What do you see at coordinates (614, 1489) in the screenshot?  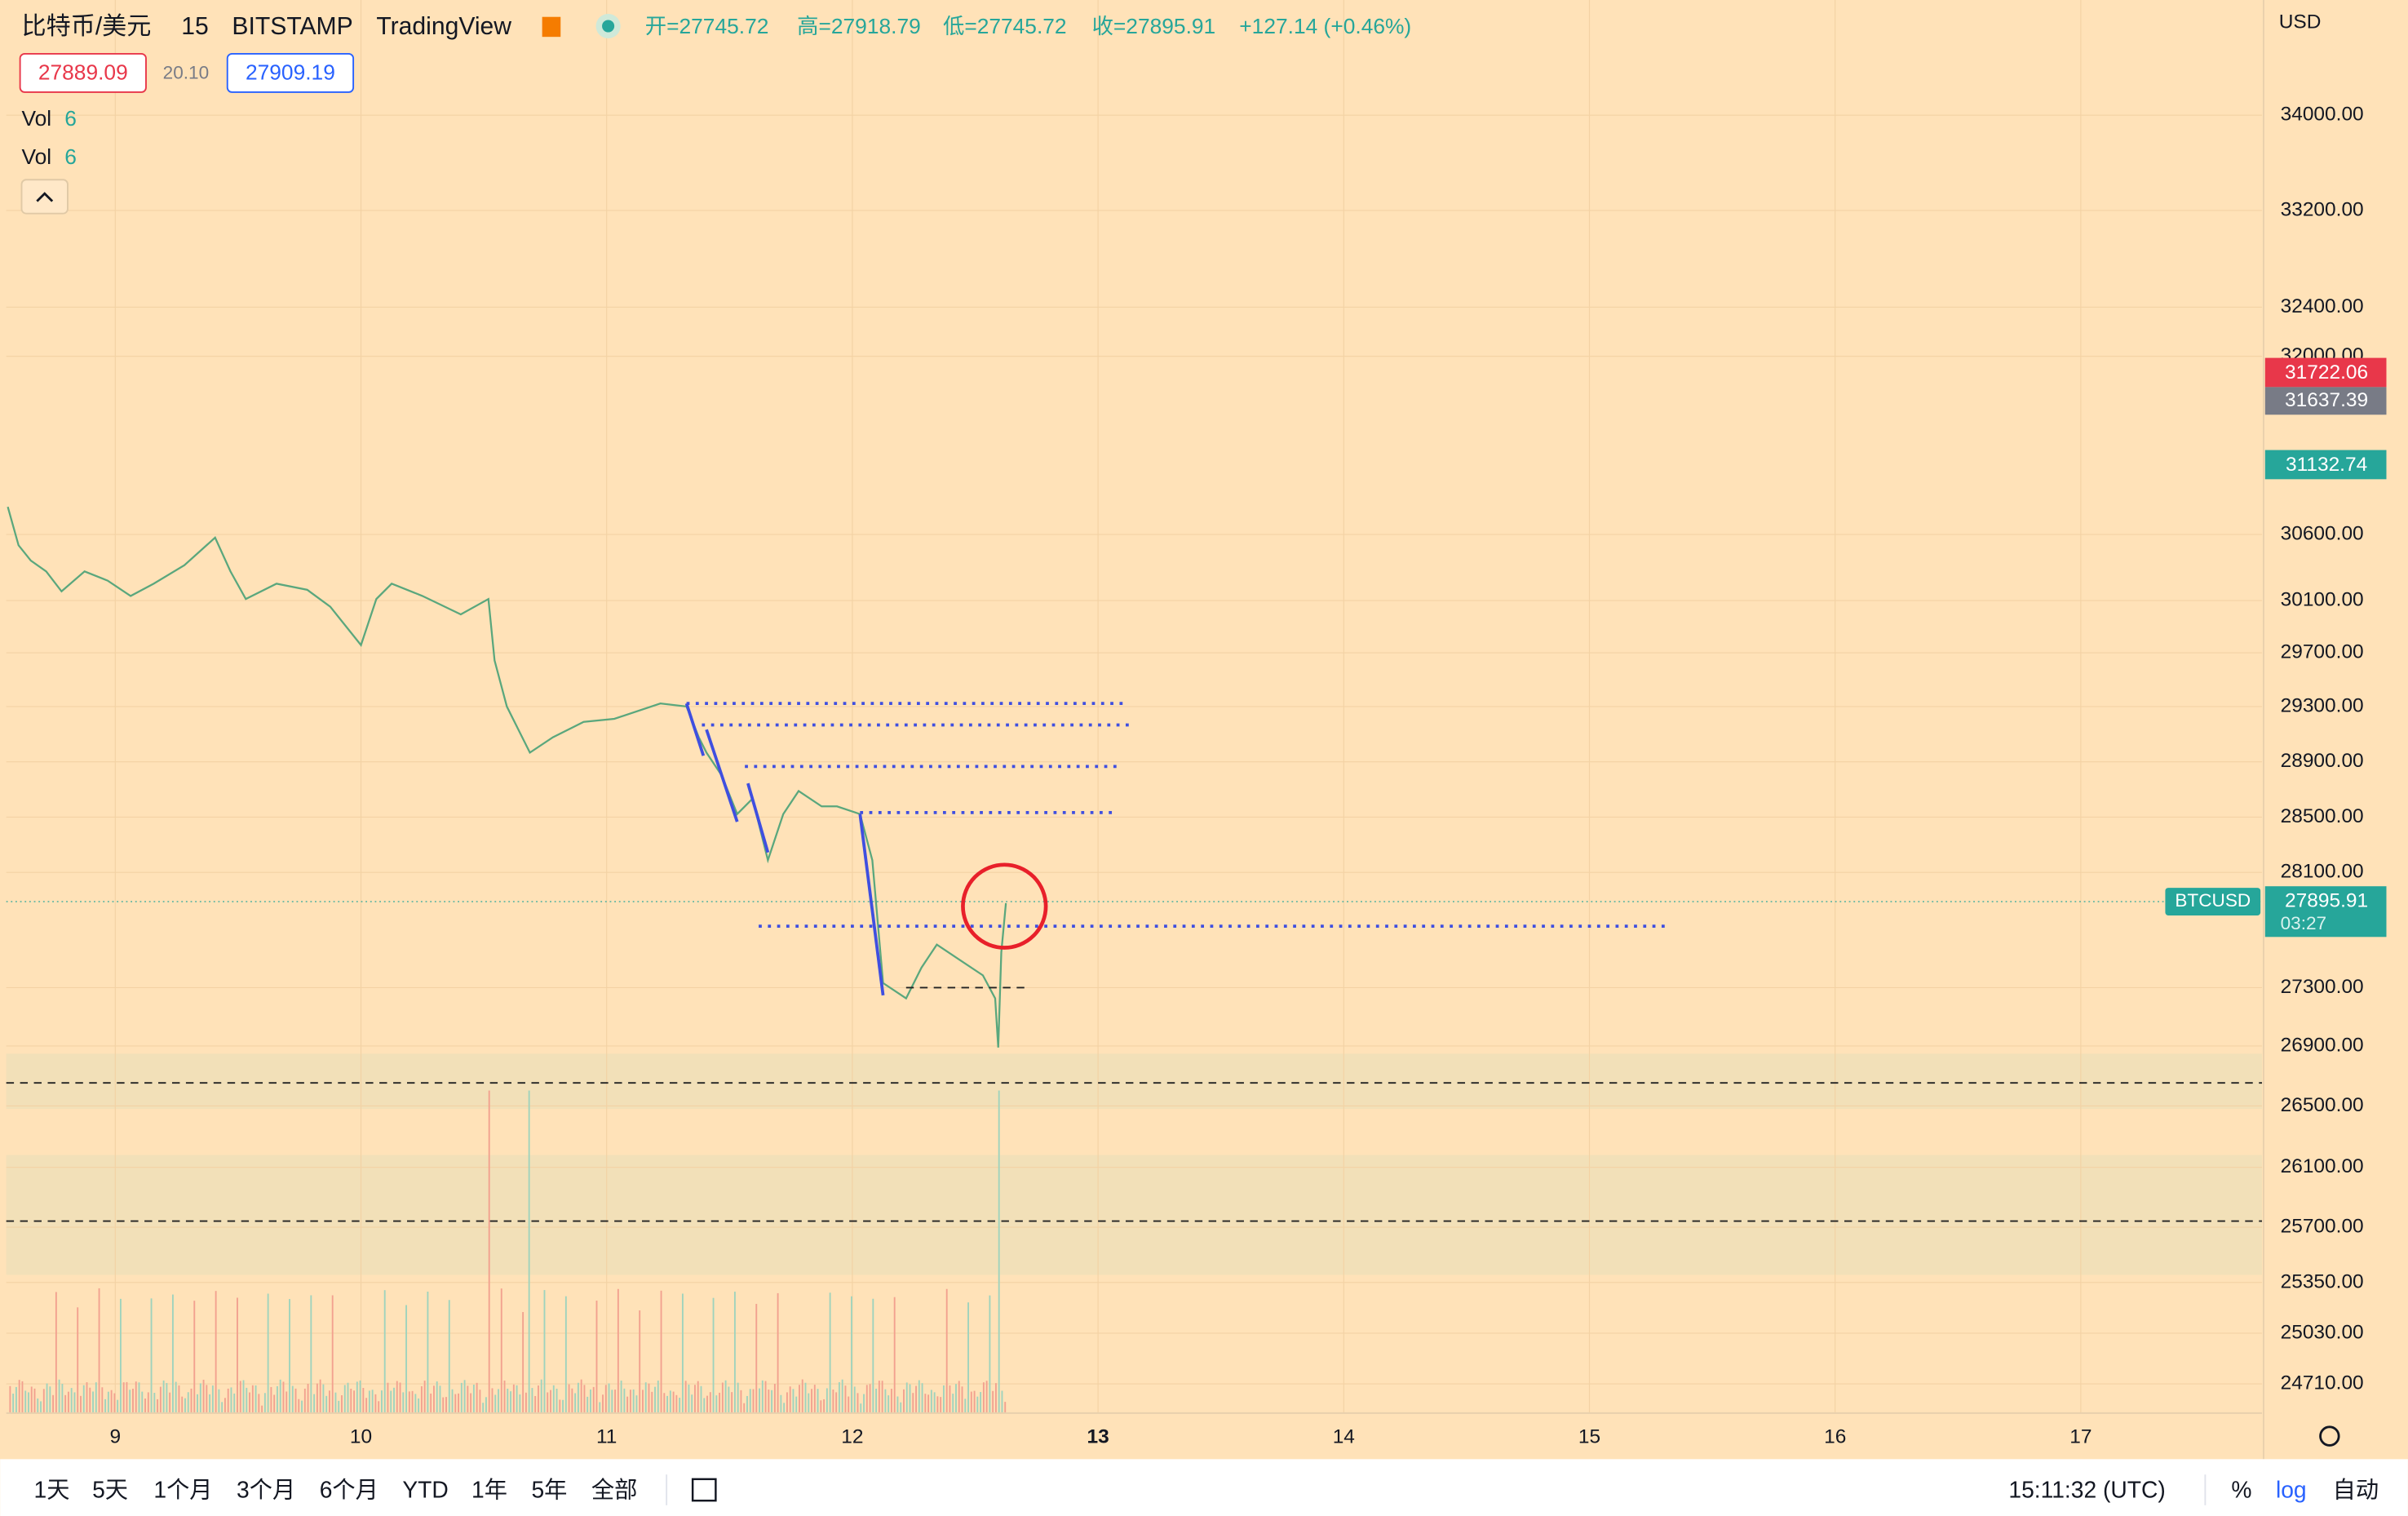 I see `range-button: 全部` at bounding box center [614, 1489].